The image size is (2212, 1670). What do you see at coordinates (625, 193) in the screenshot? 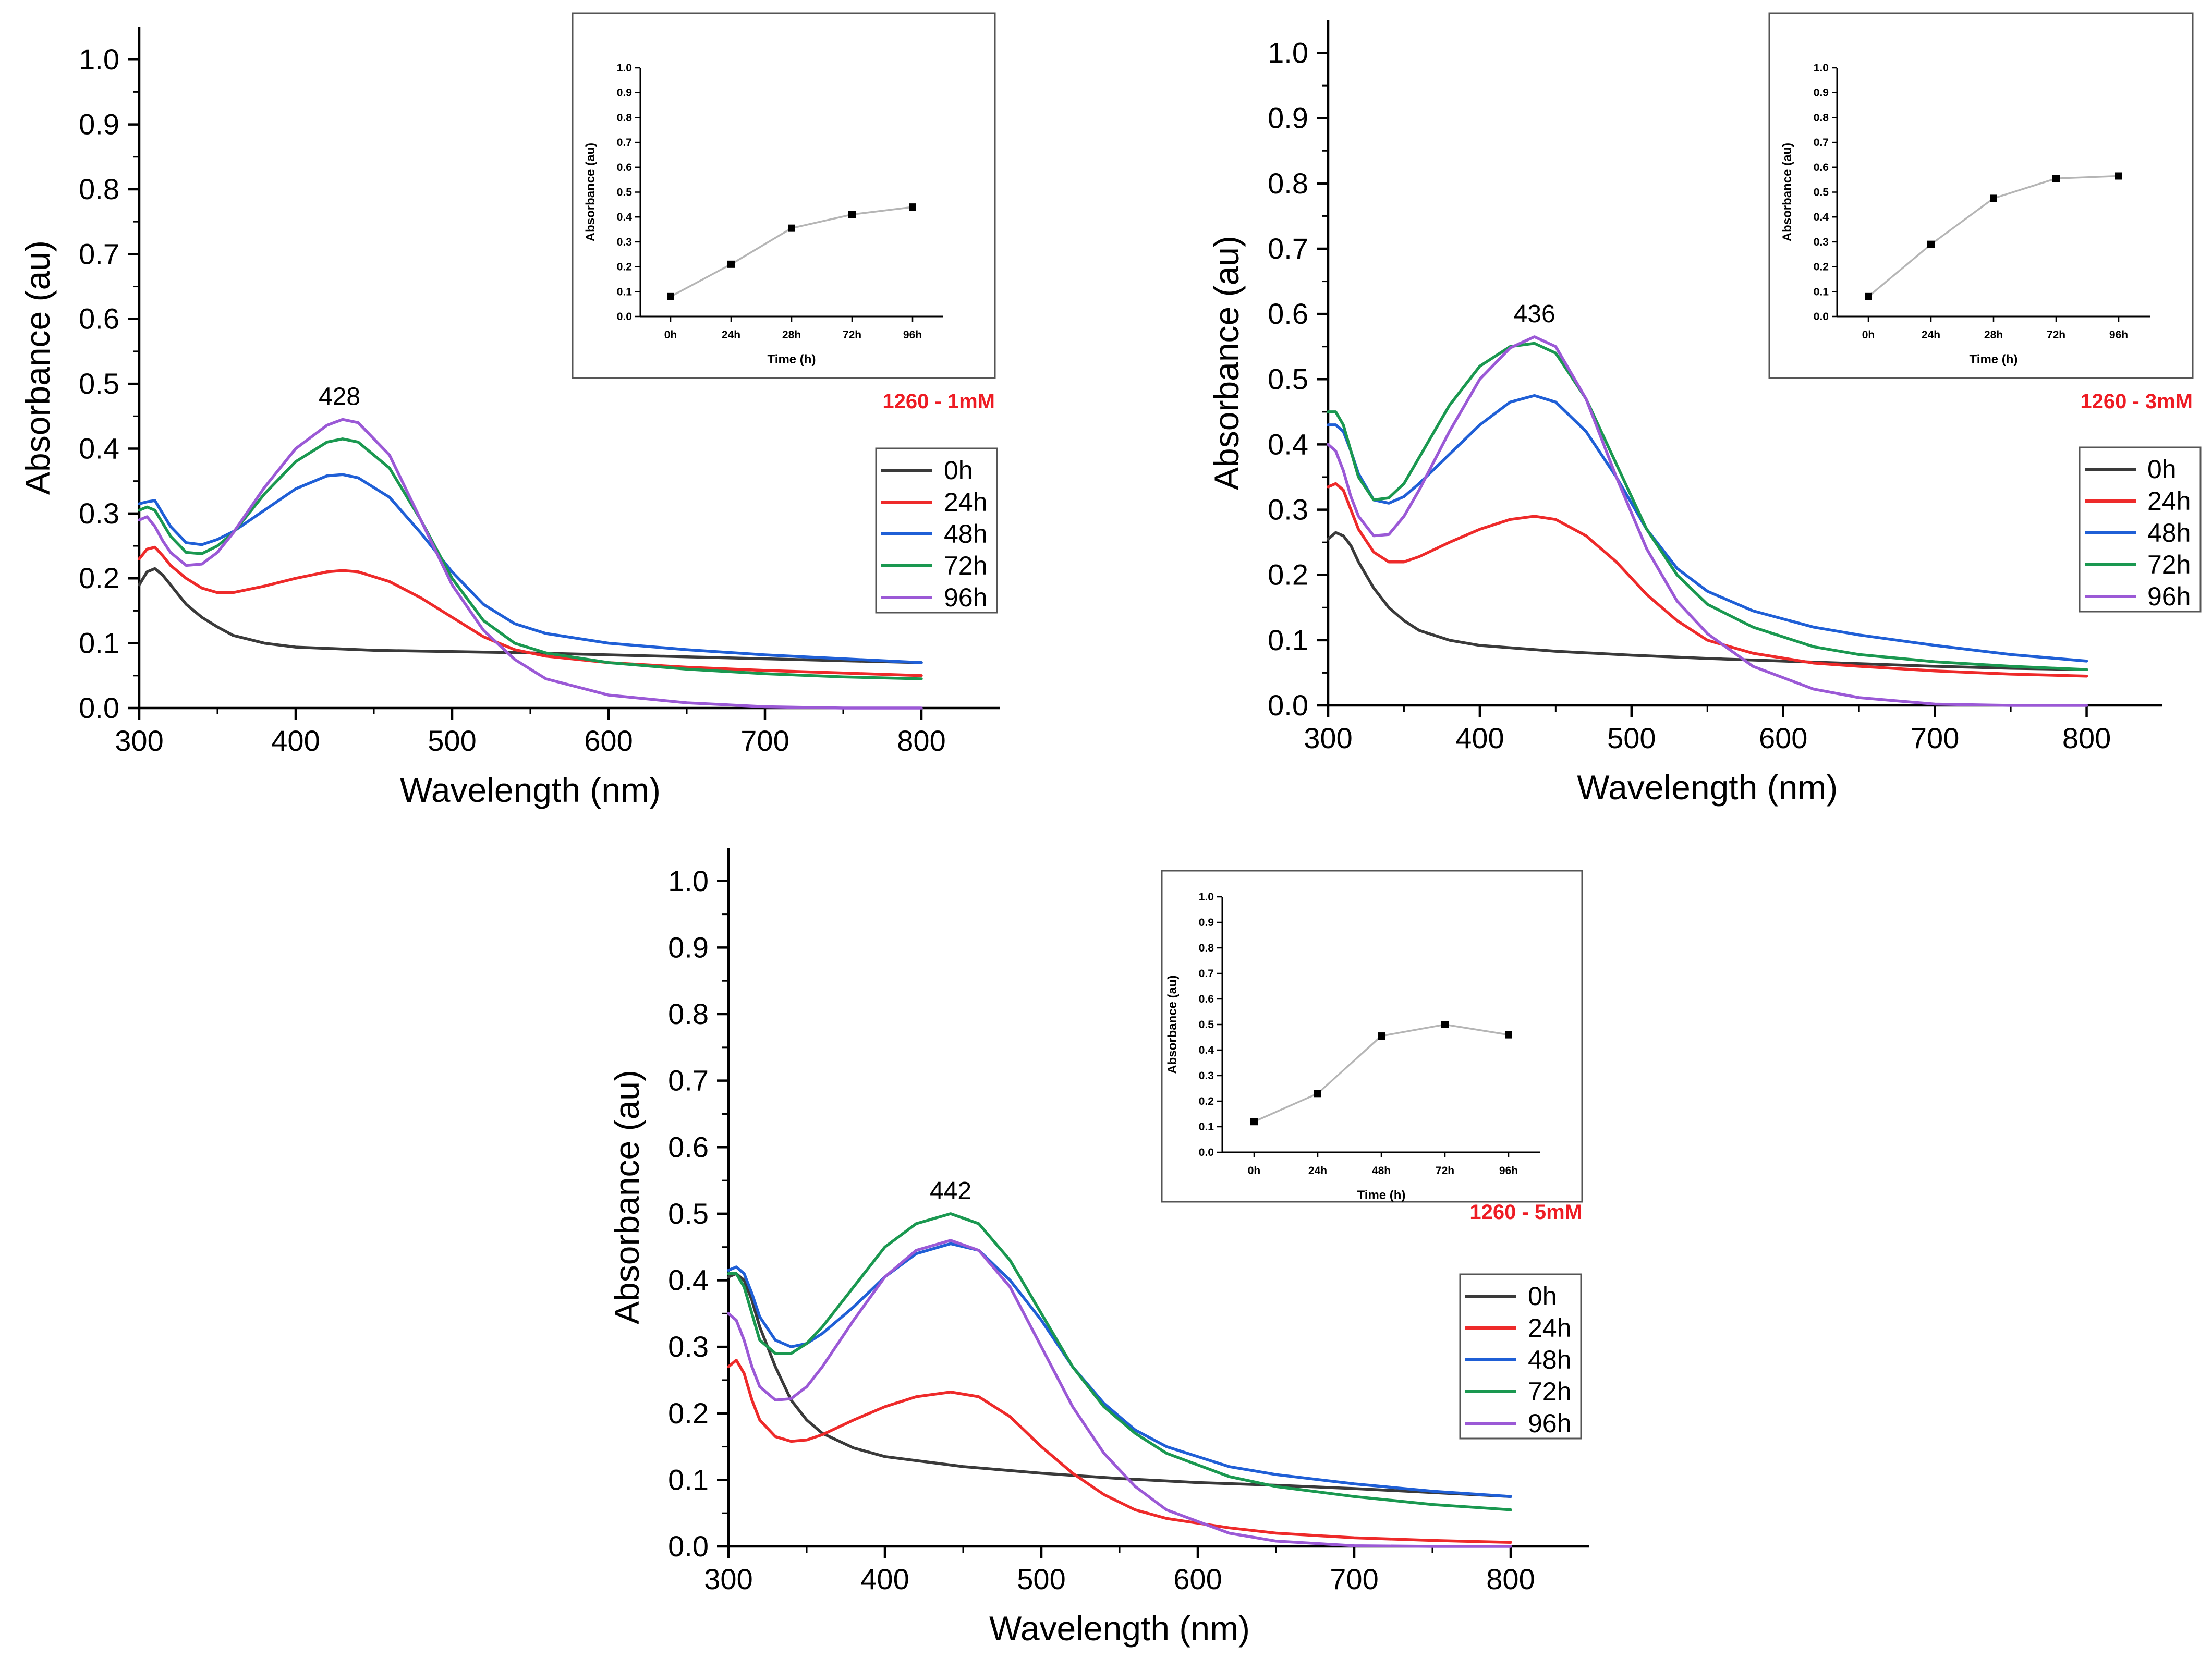
I see `inset-y-tick-label: 0.5` at bounding box center [625, 193].